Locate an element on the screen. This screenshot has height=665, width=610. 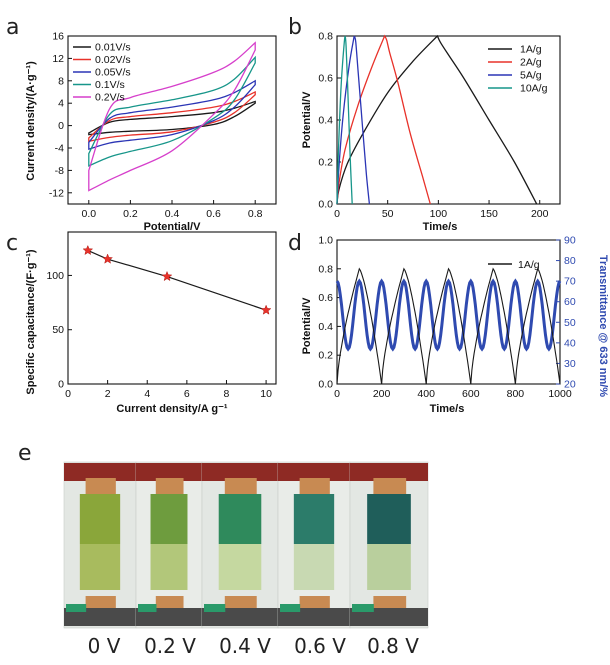
chart-c-ylabel: Specific capacitance/(F·g⁻¹) is located at coordinates (31, 322).